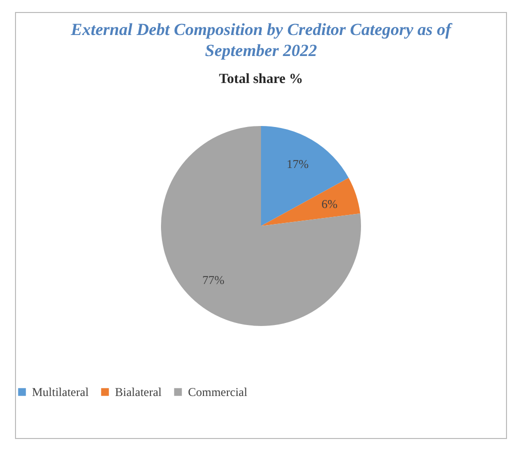  I want to click on chart-title: External Debt Composition by Creditor Category as of September 2022, so click(262, 40).